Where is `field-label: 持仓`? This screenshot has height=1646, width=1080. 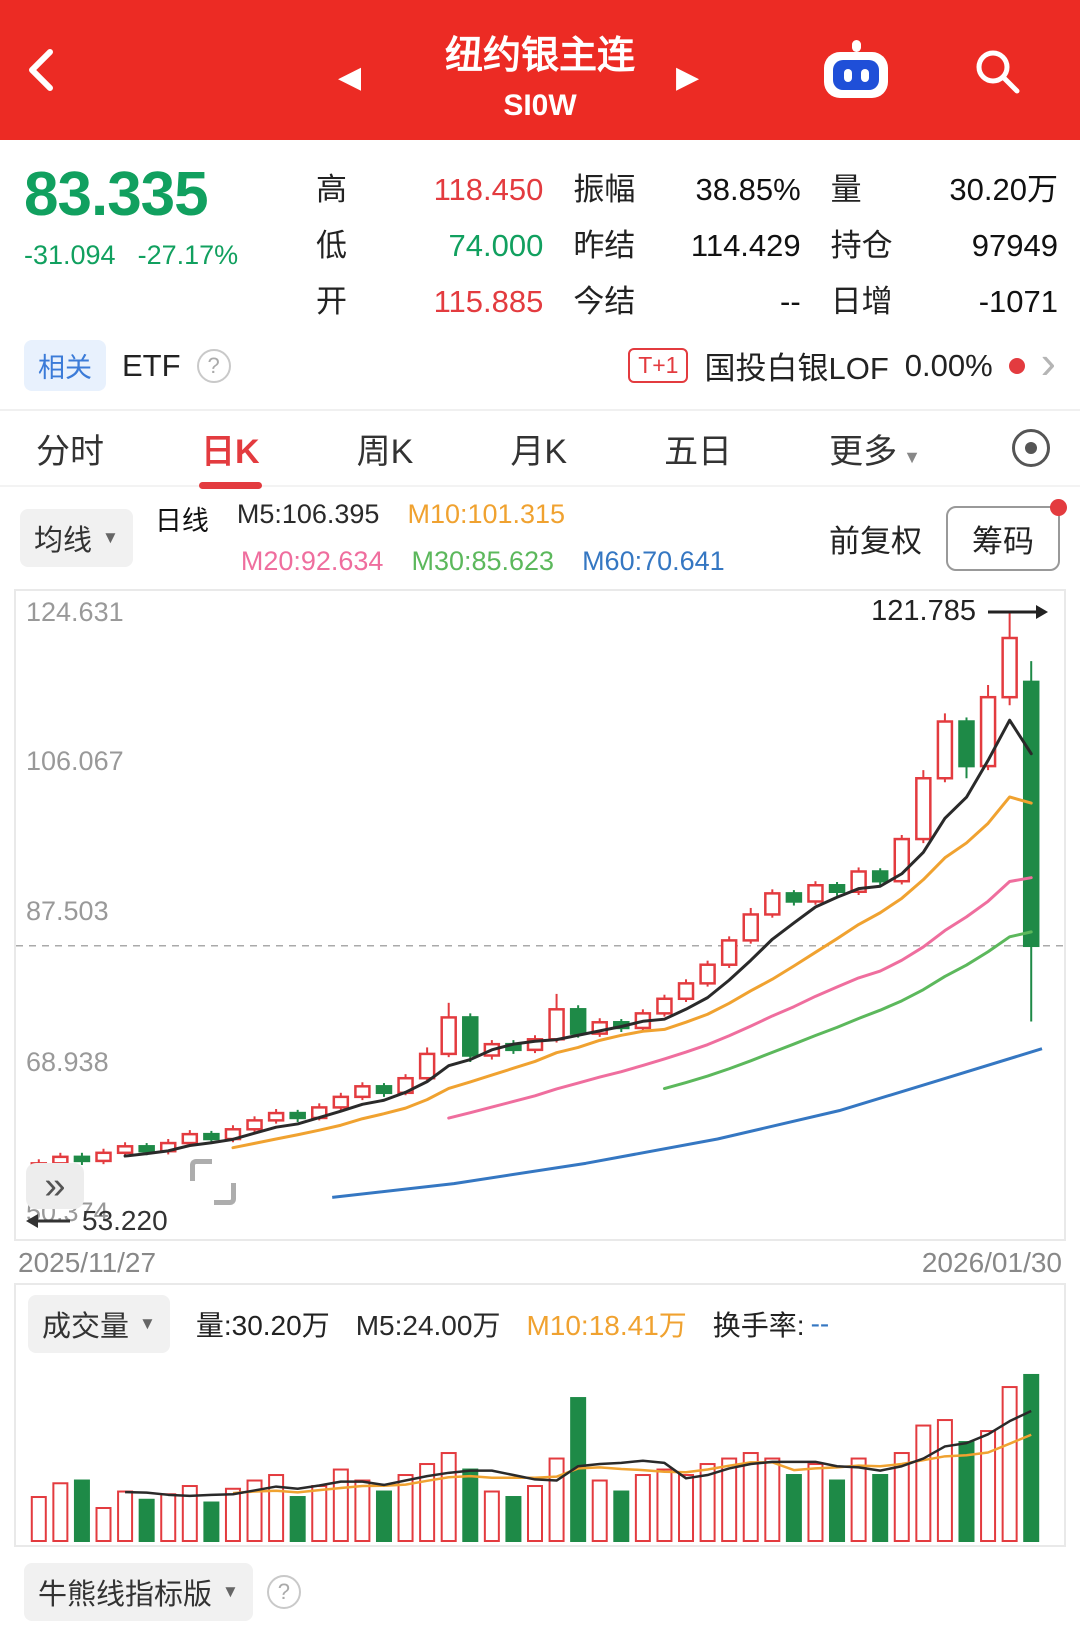 field-label: 持仓 is located at coordinates (861, 245).